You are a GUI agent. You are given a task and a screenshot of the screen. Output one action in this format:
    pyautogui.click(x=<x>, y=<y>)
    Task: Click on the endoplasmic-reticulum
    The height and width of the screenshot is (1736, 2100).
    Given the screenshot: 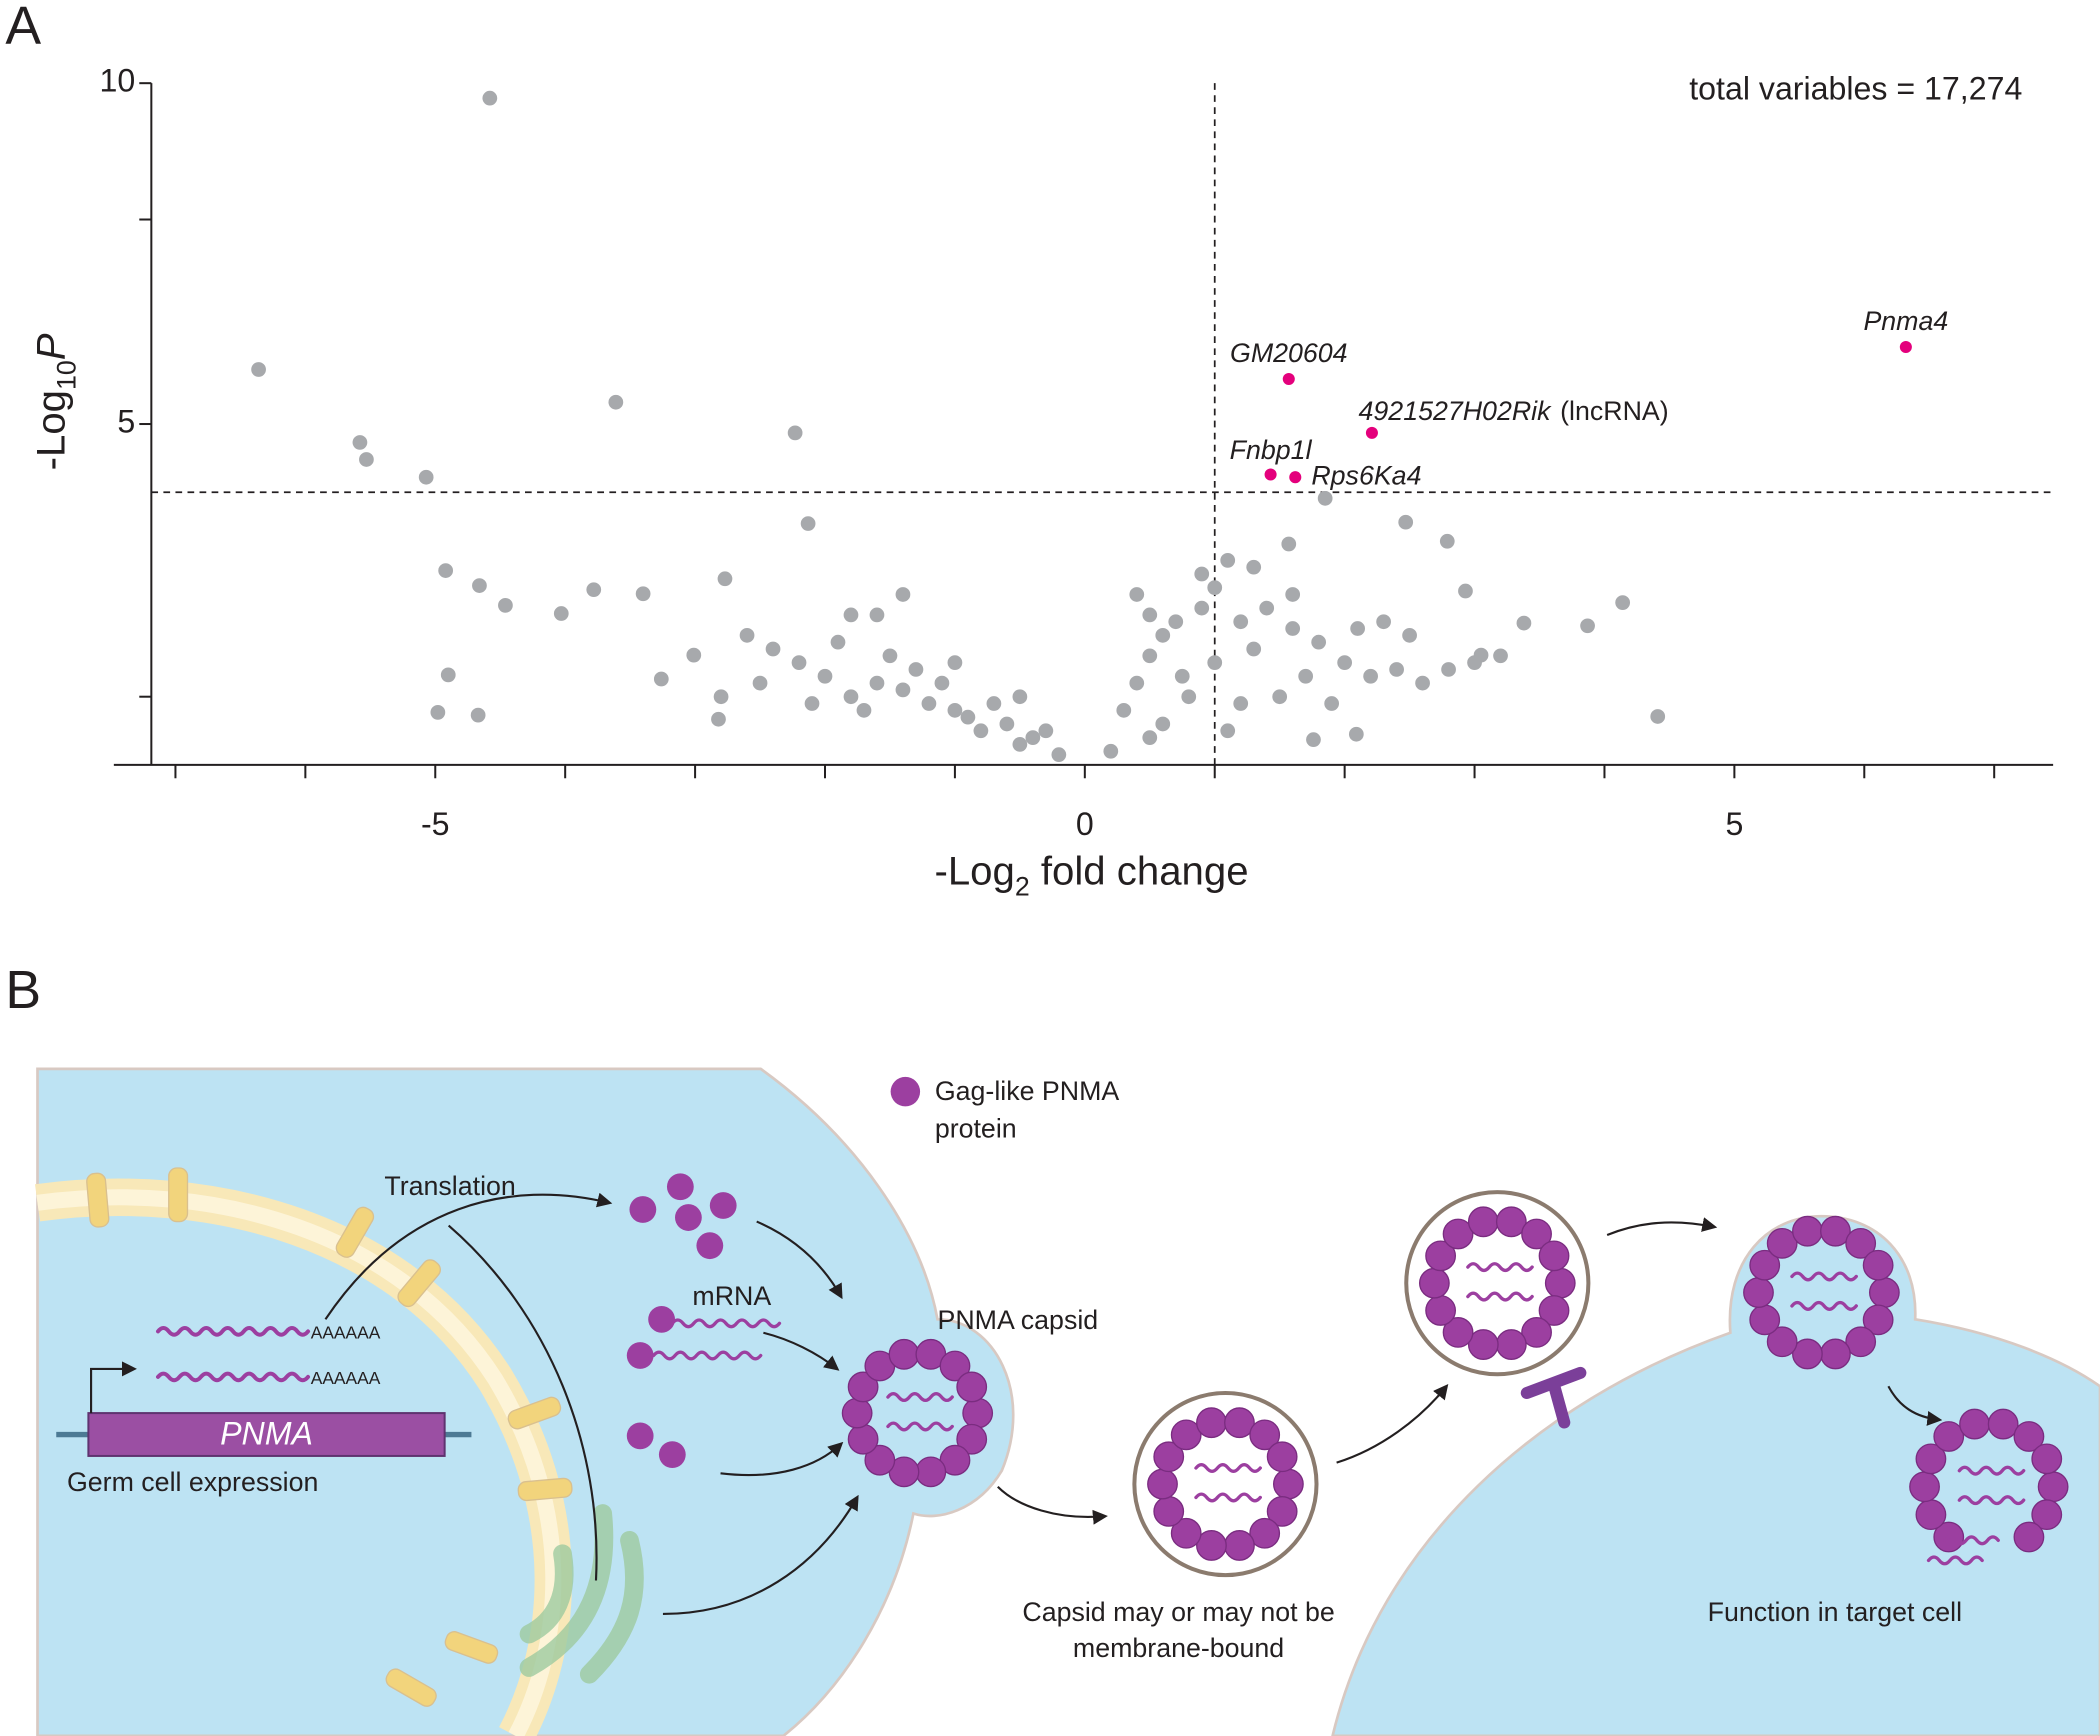 What is the action you would take?
    pyautogui.click(x=581, y=1594)
    